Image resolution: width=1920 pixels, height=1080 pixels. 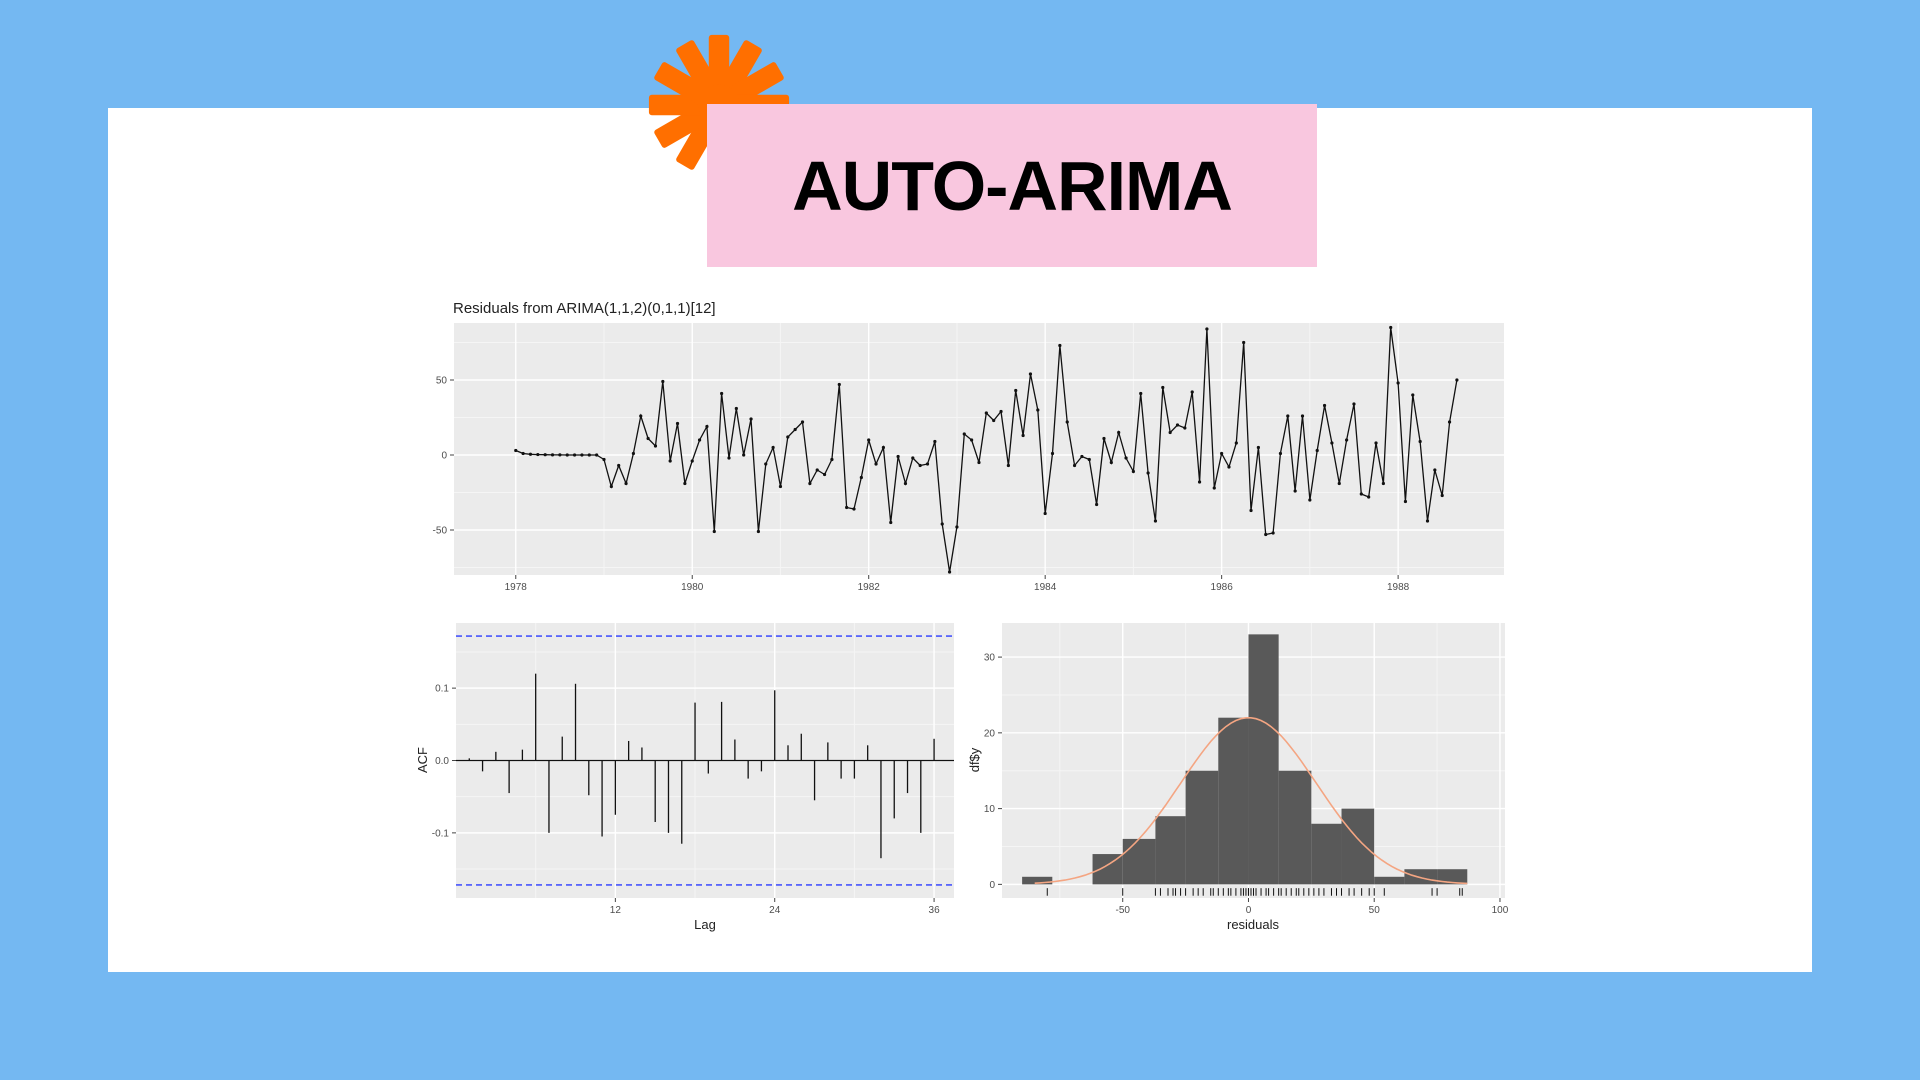 I want to click on x-tick-label: 24, so click(x=775, y=910).